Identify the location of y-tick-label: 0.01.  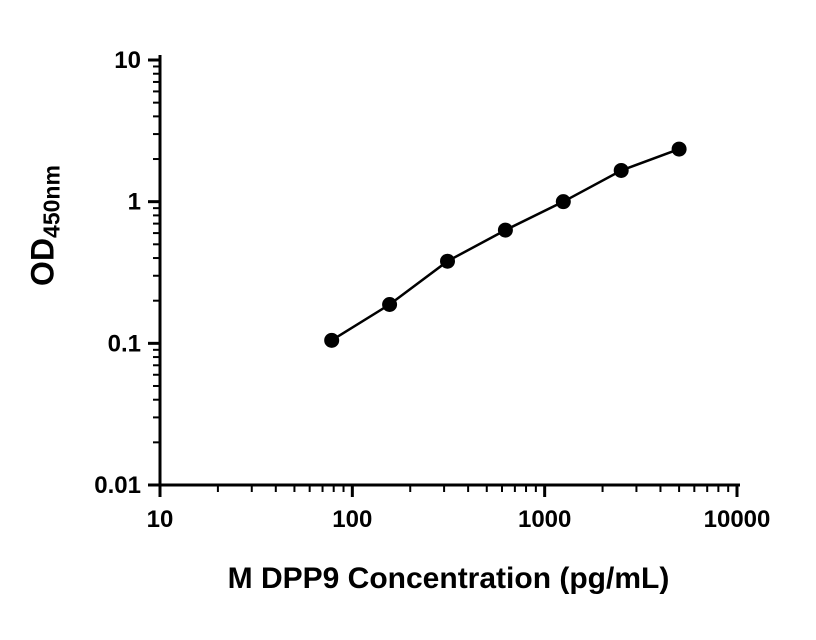
(117, 485).